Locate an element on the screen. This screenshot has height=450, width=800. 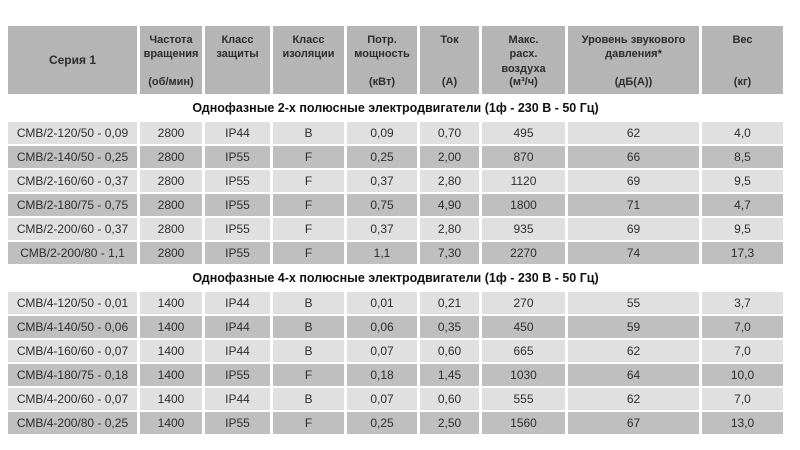
table-cell: 555 is located at coordinates (523, 398).